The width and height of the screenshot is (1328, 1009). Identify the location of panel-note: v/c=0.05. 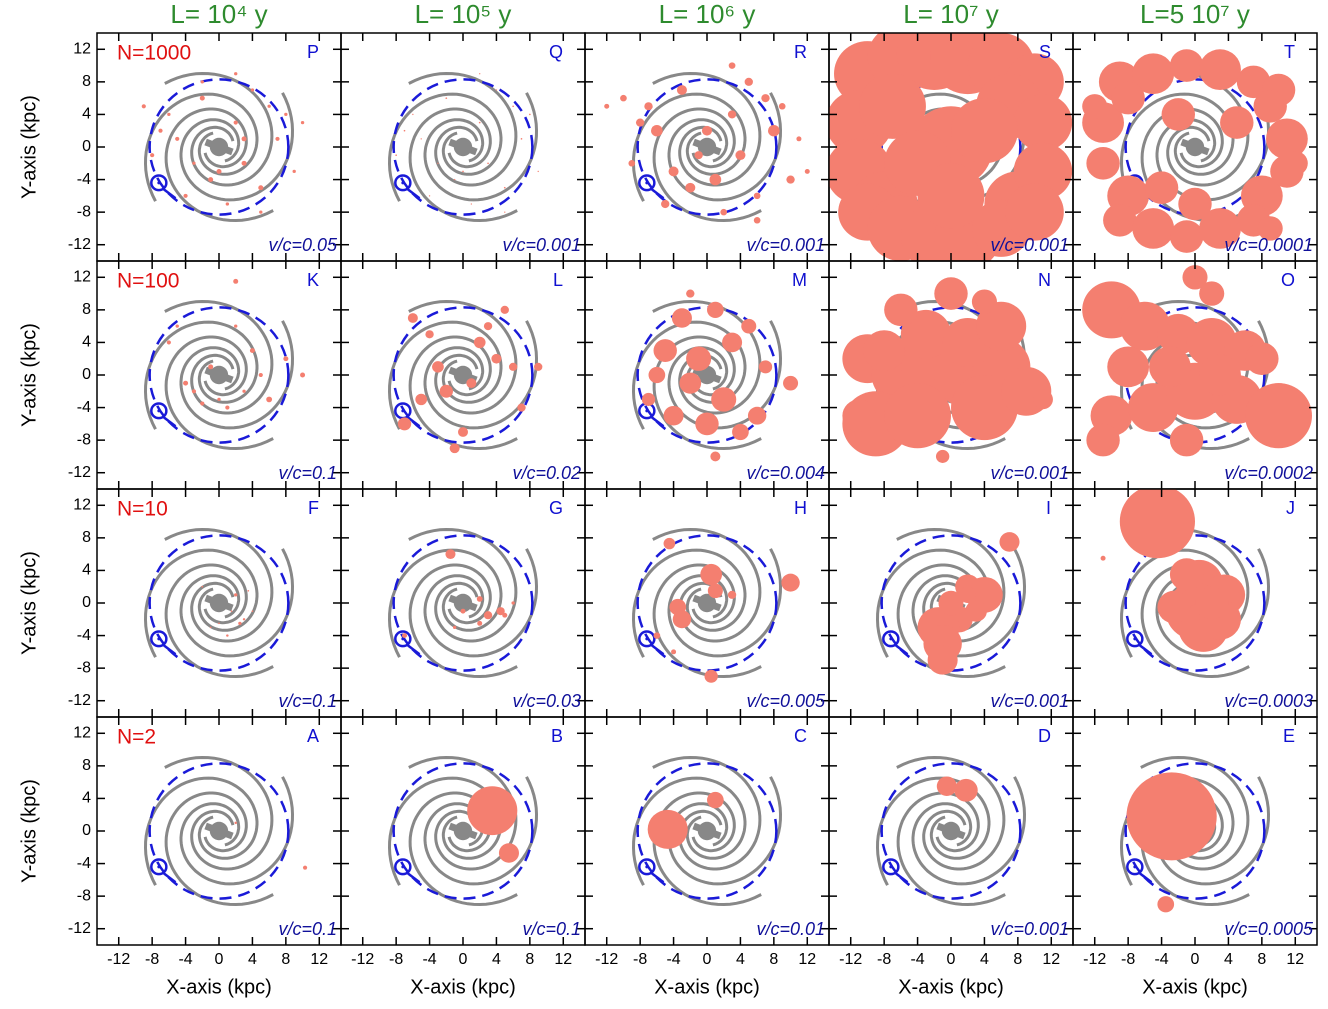
(303, 245).